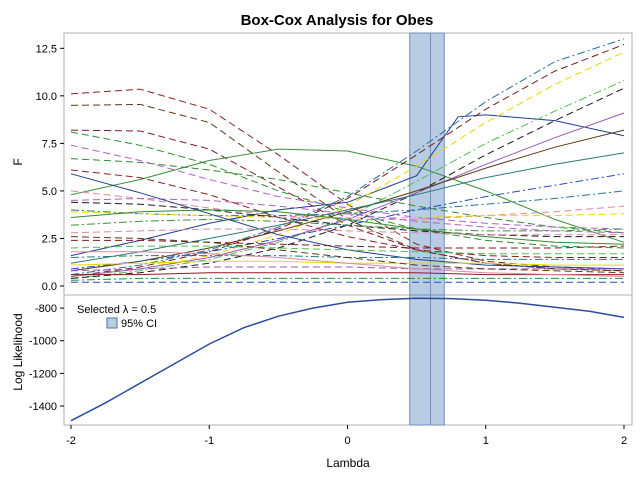 The width and height of the screenshot is (640, 480). What do you see at coordinates (209, 441) in the screenshot?
I see `x-tick-label: -1` at bounding box center [209, 441].